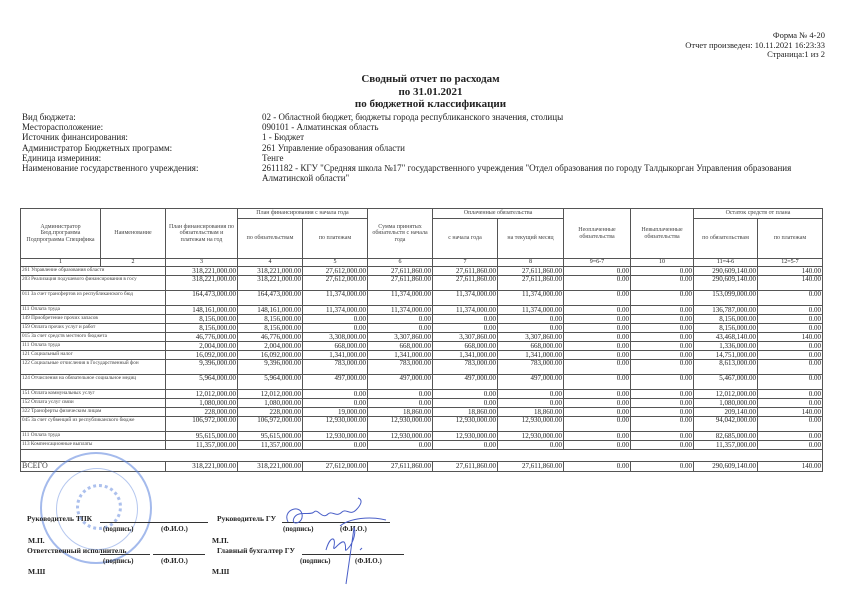 The height and width of the screenshot is (603, 861). I want to click on total-value-cell: 0.00, so click(597, 466).